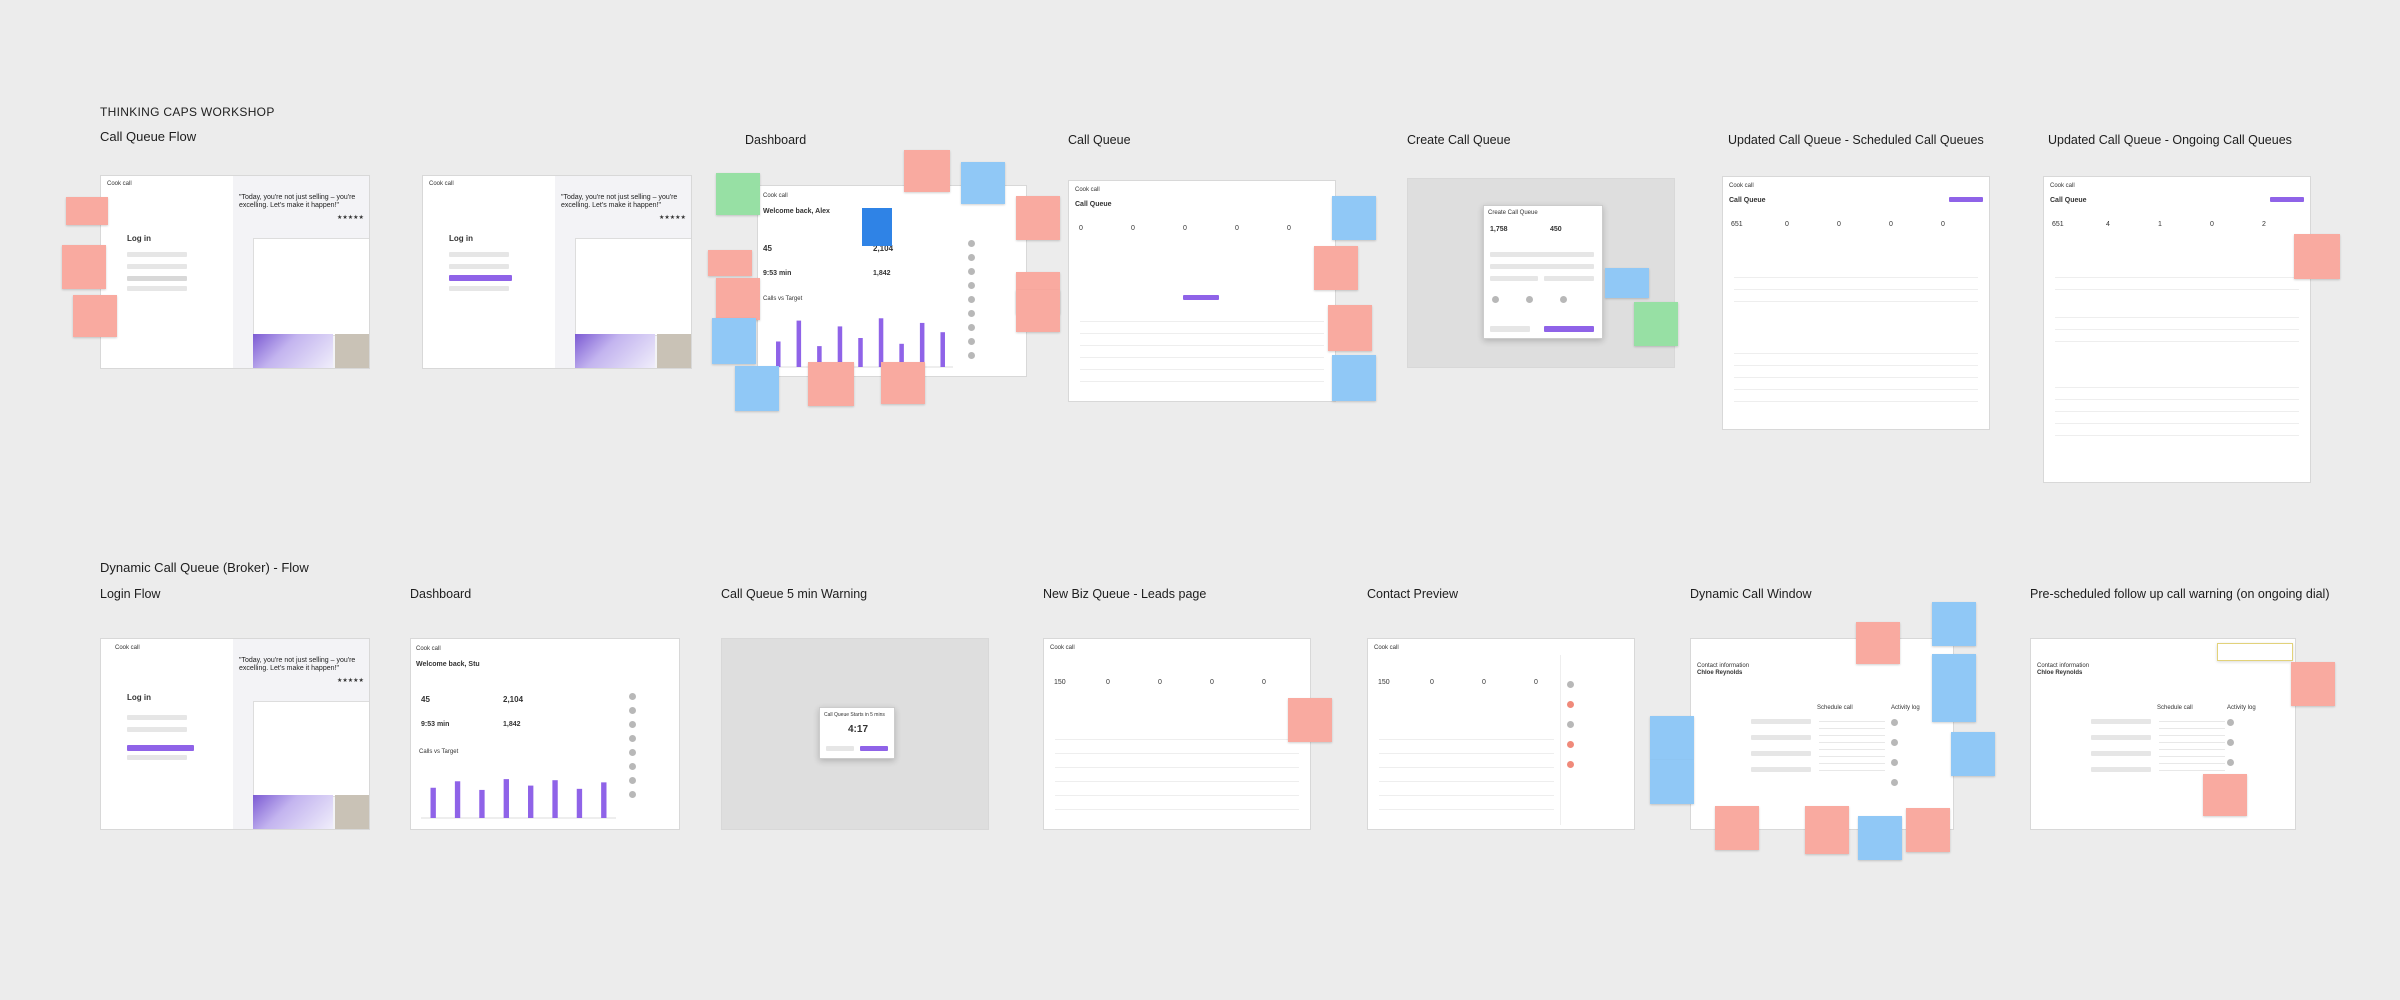 The image size is (2400, 1000). What do you see at coordinates (874, 748) in the screenshot?
I see `start-button` at bounding box center [874, 748].